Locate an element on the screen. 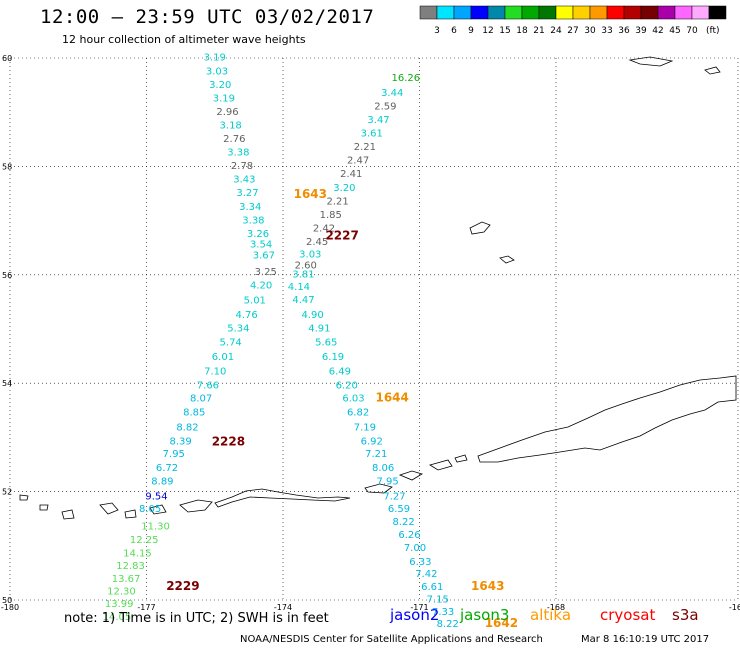  lat-label: 60 is located at coordinates (7, 58).